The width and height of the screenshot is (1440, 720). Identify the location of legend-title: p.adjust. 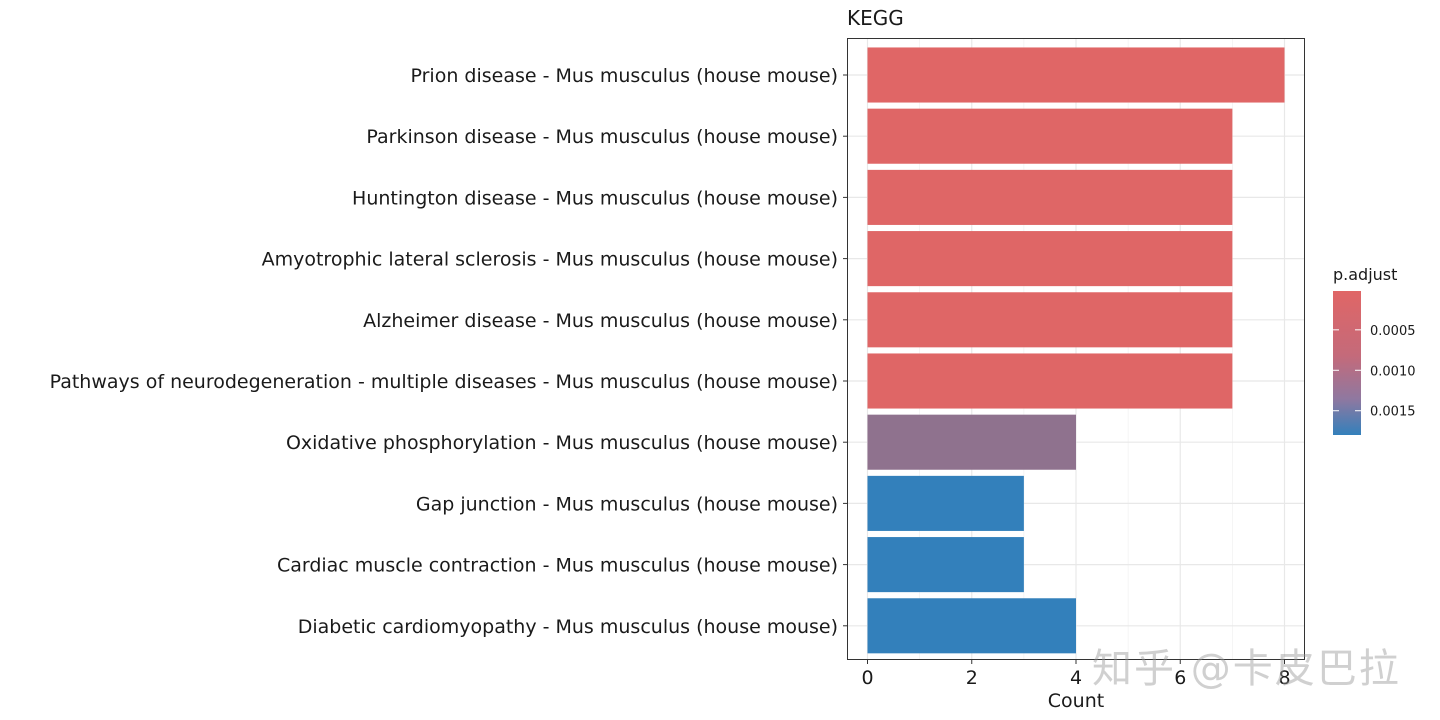
(1365, 274).